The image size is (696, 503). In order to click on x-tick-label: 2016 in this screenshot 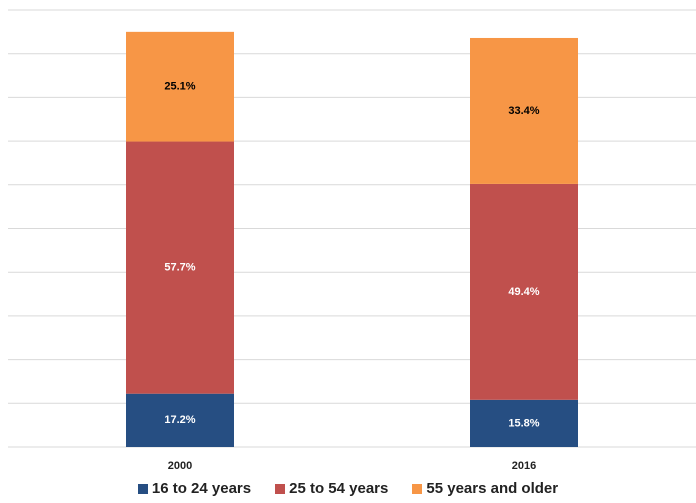, I will do `click(524, 466)`.